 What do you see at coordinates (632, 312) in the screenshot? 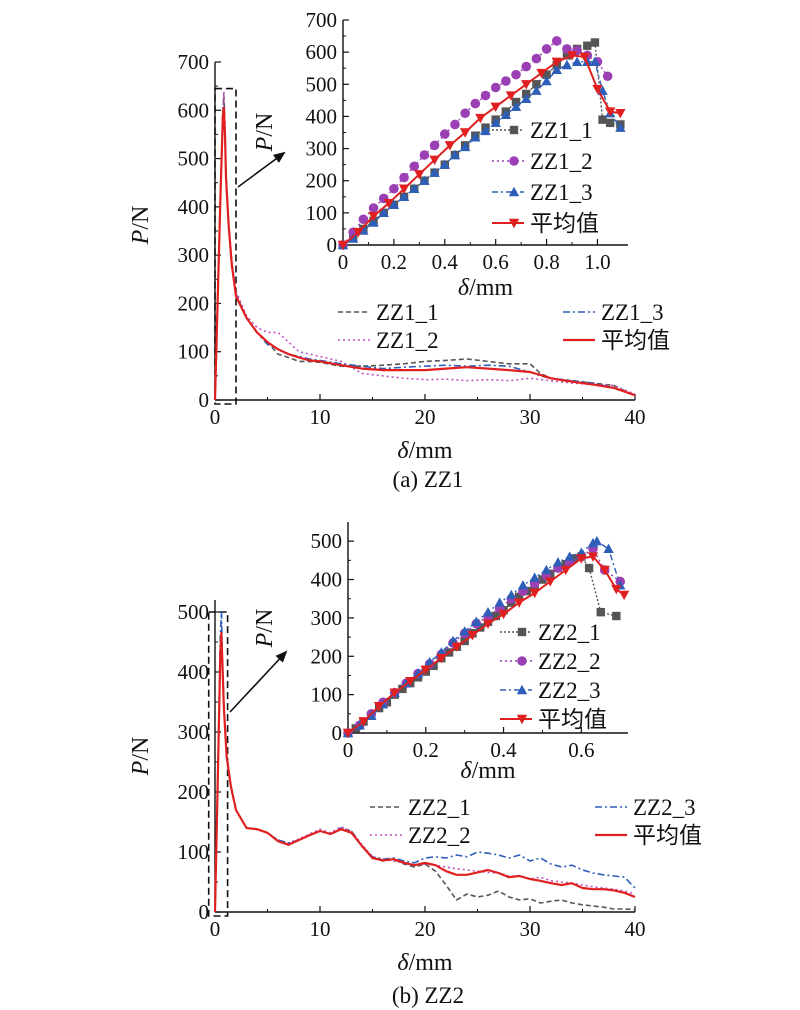
I see `legend-label: ZZ1_3` at bounding box center [632, 312].